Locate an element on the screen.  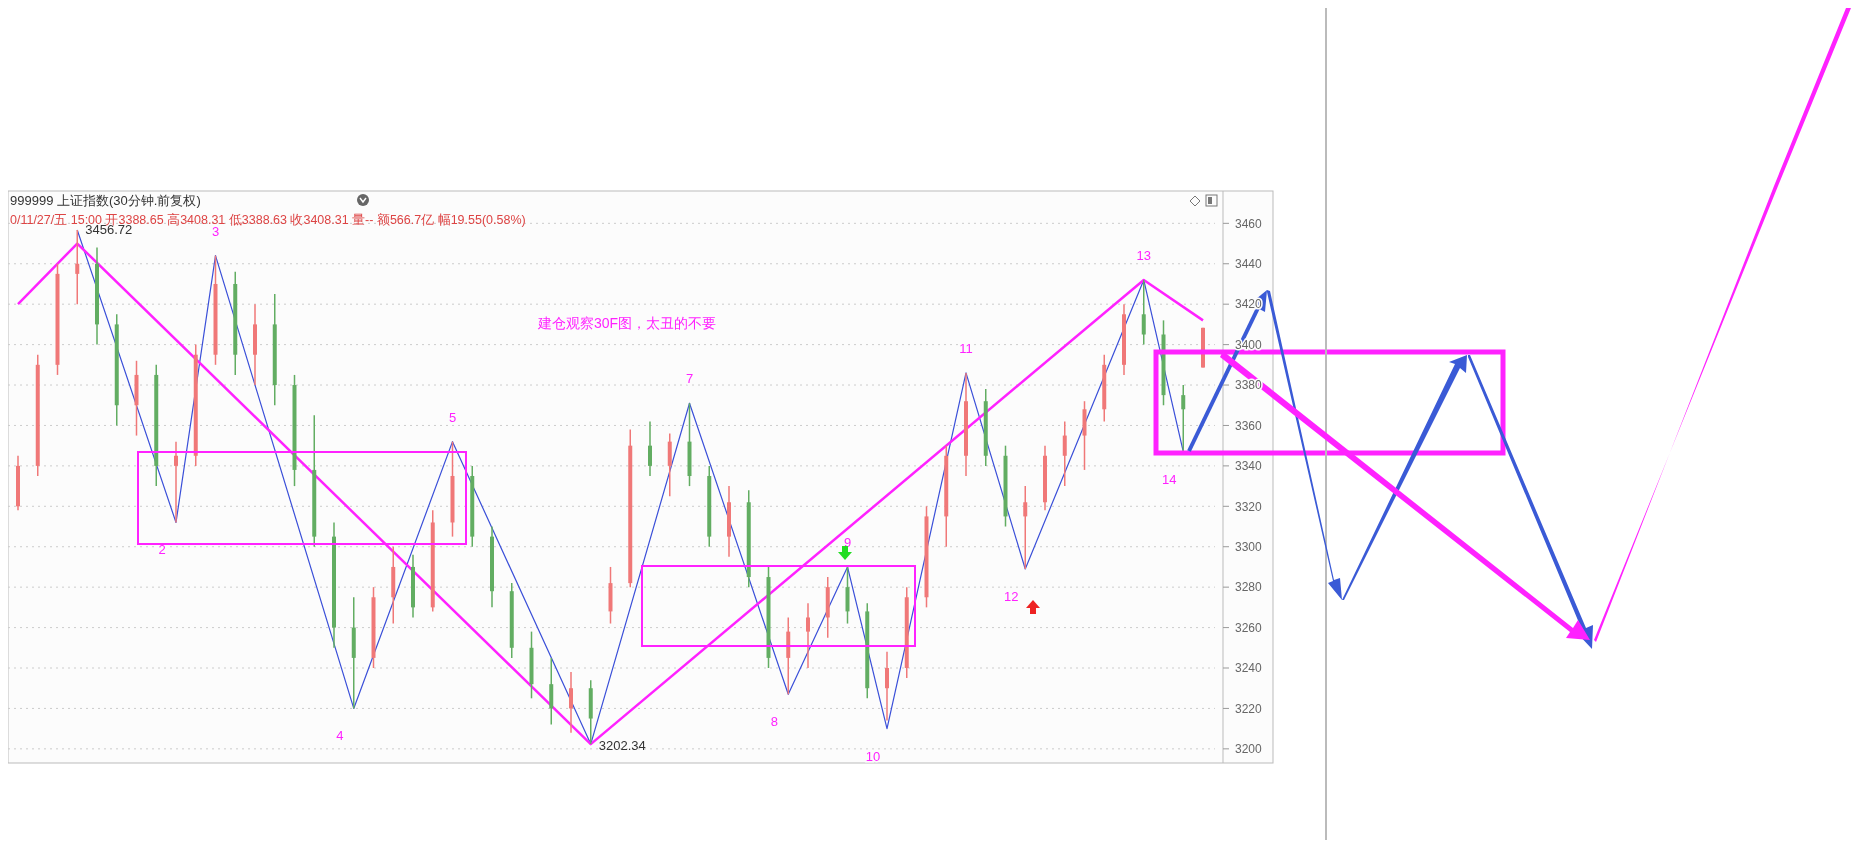
data-label: 3202.34 is located at coordinates (622, 746).